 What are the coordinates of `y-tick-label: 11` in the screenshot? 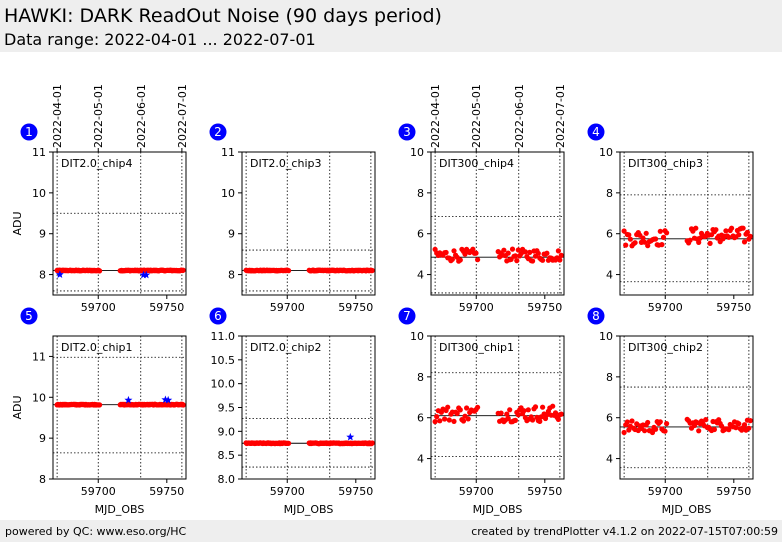 It's located at (39, 356).